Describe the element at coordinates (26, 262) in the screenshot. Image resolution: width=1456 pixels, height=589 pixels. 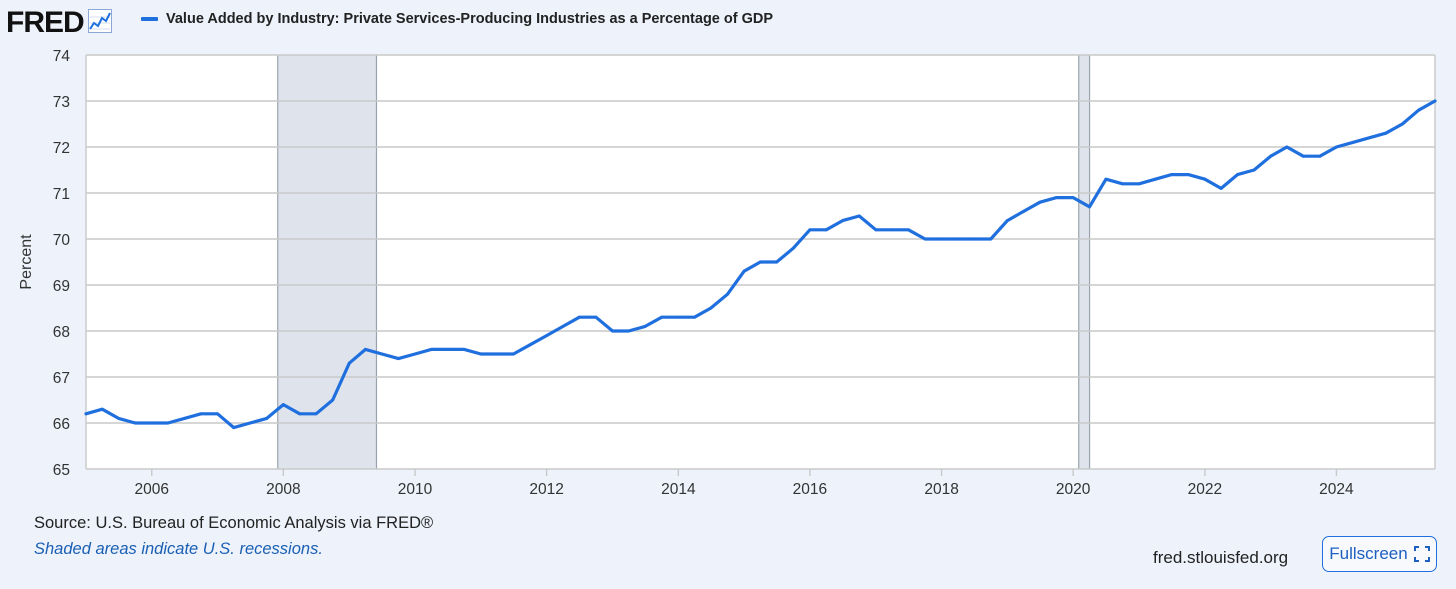
I see `y-axis-title: Percent` at that location.